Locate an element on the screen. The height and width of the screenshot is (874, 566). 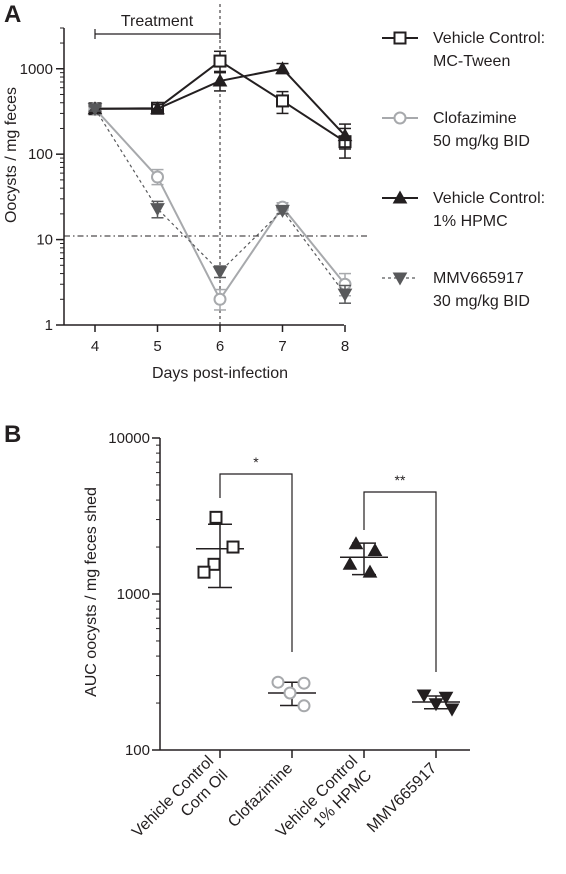
panel-b-label: B is located at coordinates (12, 434).